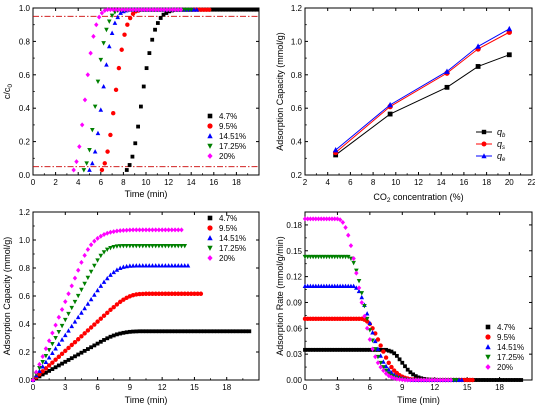 This screenshot has height=413, width=535. What do you see at coordinates (280, 91) in the screenshot?
I see `y-axis-label: Adsorption Capacity (mmol/g)` at bounding box center [280, 91].